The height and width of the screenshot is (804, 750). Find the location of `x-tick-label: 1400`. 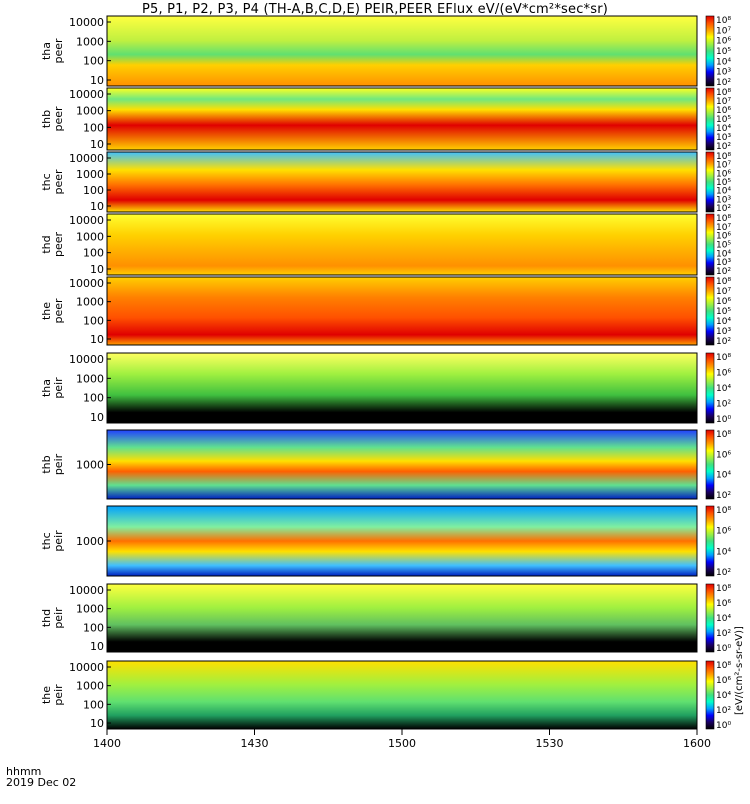

x-tick-label: 1400 is located at coordinates (107, 743).